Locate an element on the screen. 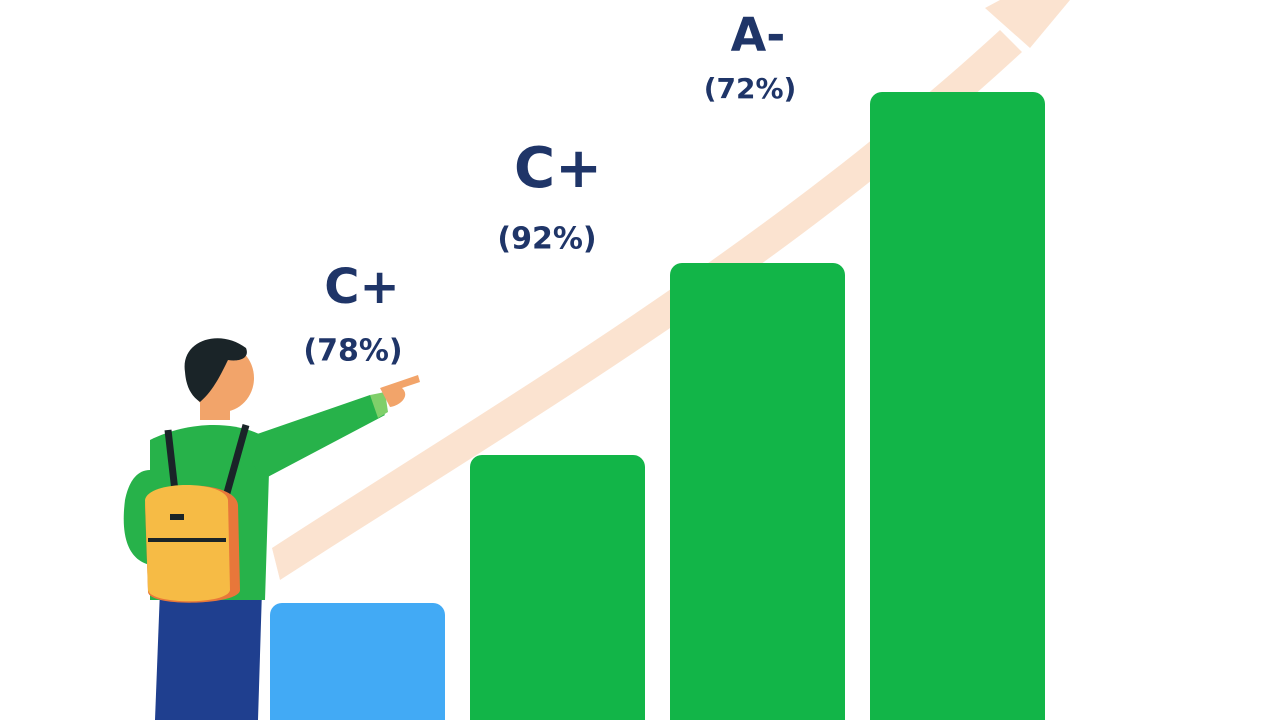 Image resolution: width=1280 pixels, height=720 pixels. grade-label: A- is located at coordinates (758, 35).